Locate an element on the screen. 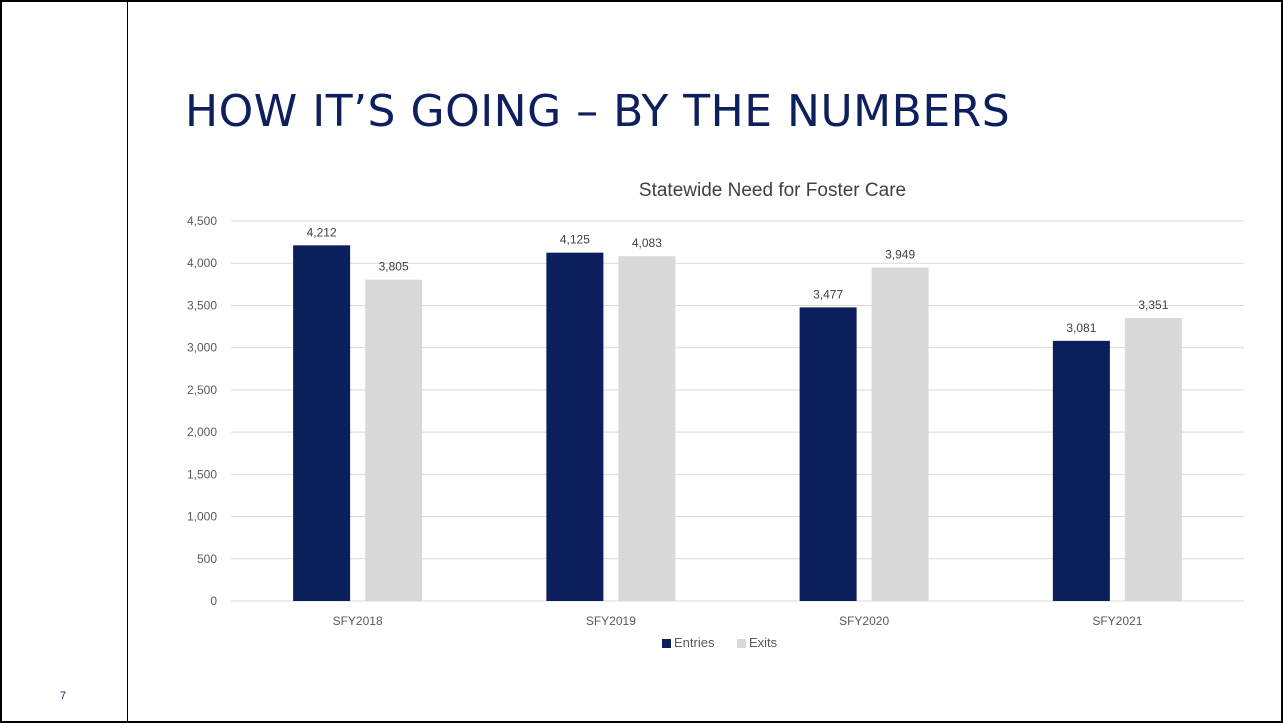  y-tick-label: 4,500 is located at coordinates (202, 221).